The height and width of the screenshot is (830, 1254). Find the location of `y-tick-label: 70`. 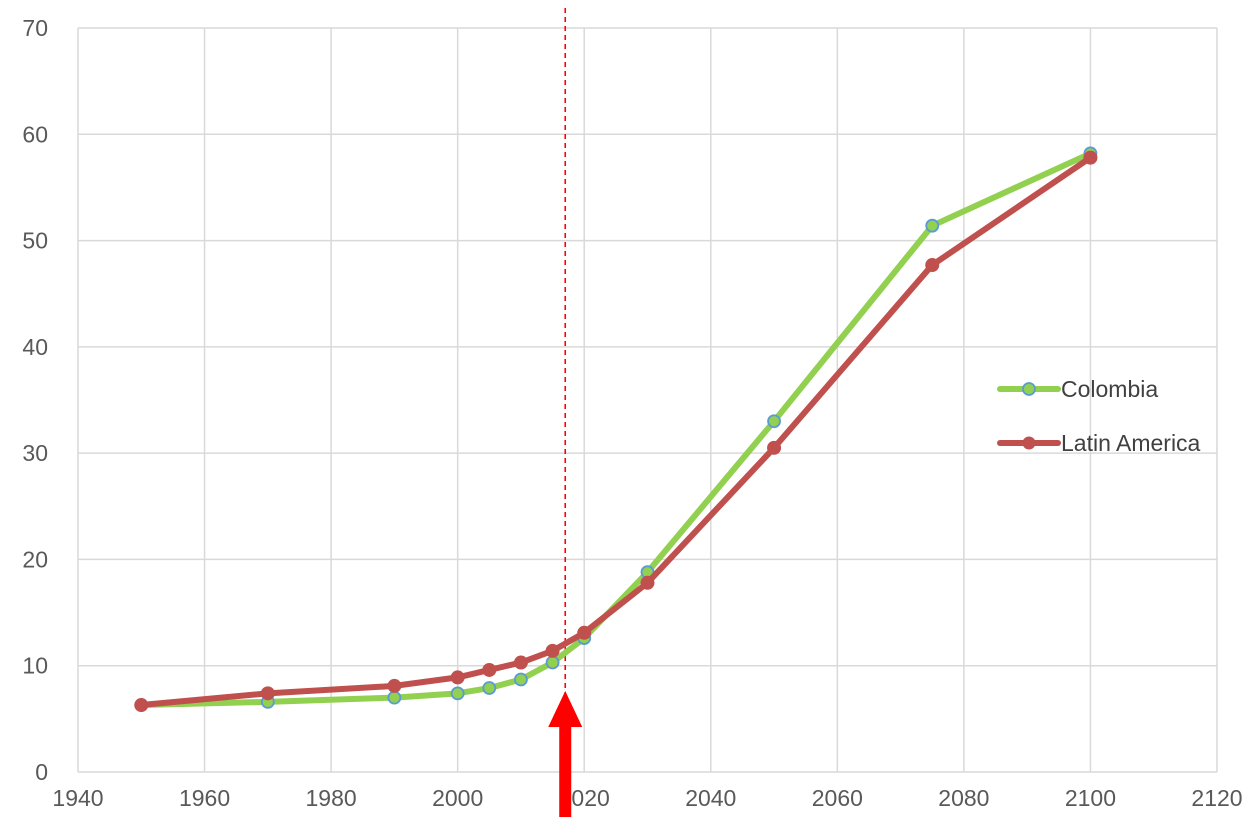

y-tick-label: 70 is located at coordinates (35, 28).